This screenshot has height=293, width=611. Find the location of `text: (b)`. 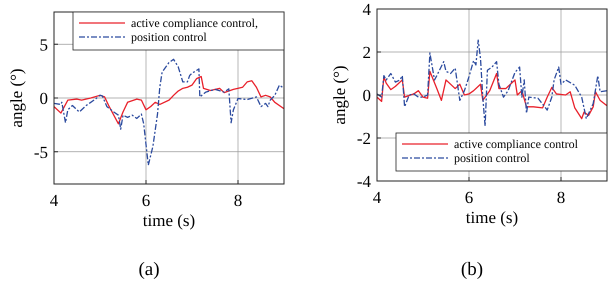

text: (b) is located at coordinates (472, 269).